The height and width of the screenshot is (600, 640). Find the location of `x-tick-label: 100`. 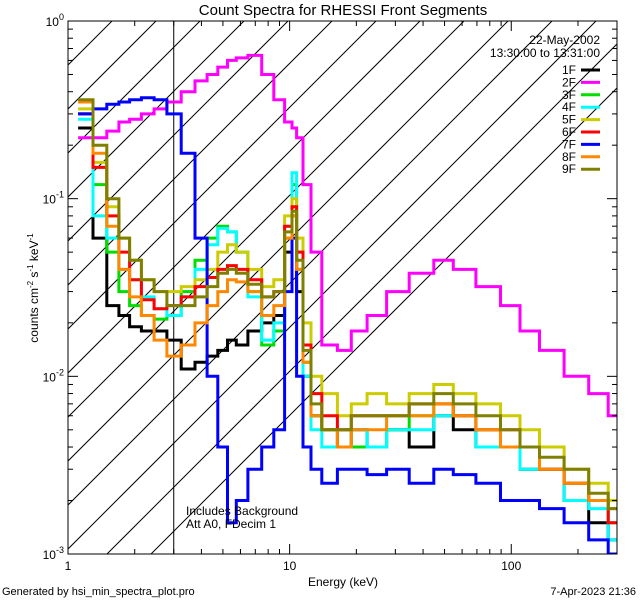

x-tick-label: 100 is located at coordinates (511, 566).